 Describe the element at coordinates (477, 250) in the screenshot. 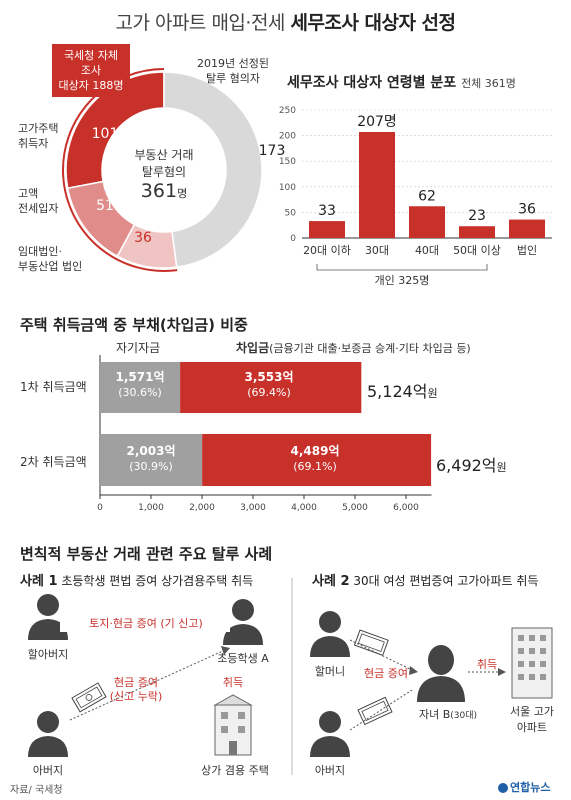

I see `age-category-label: 50대 이상` at that location.